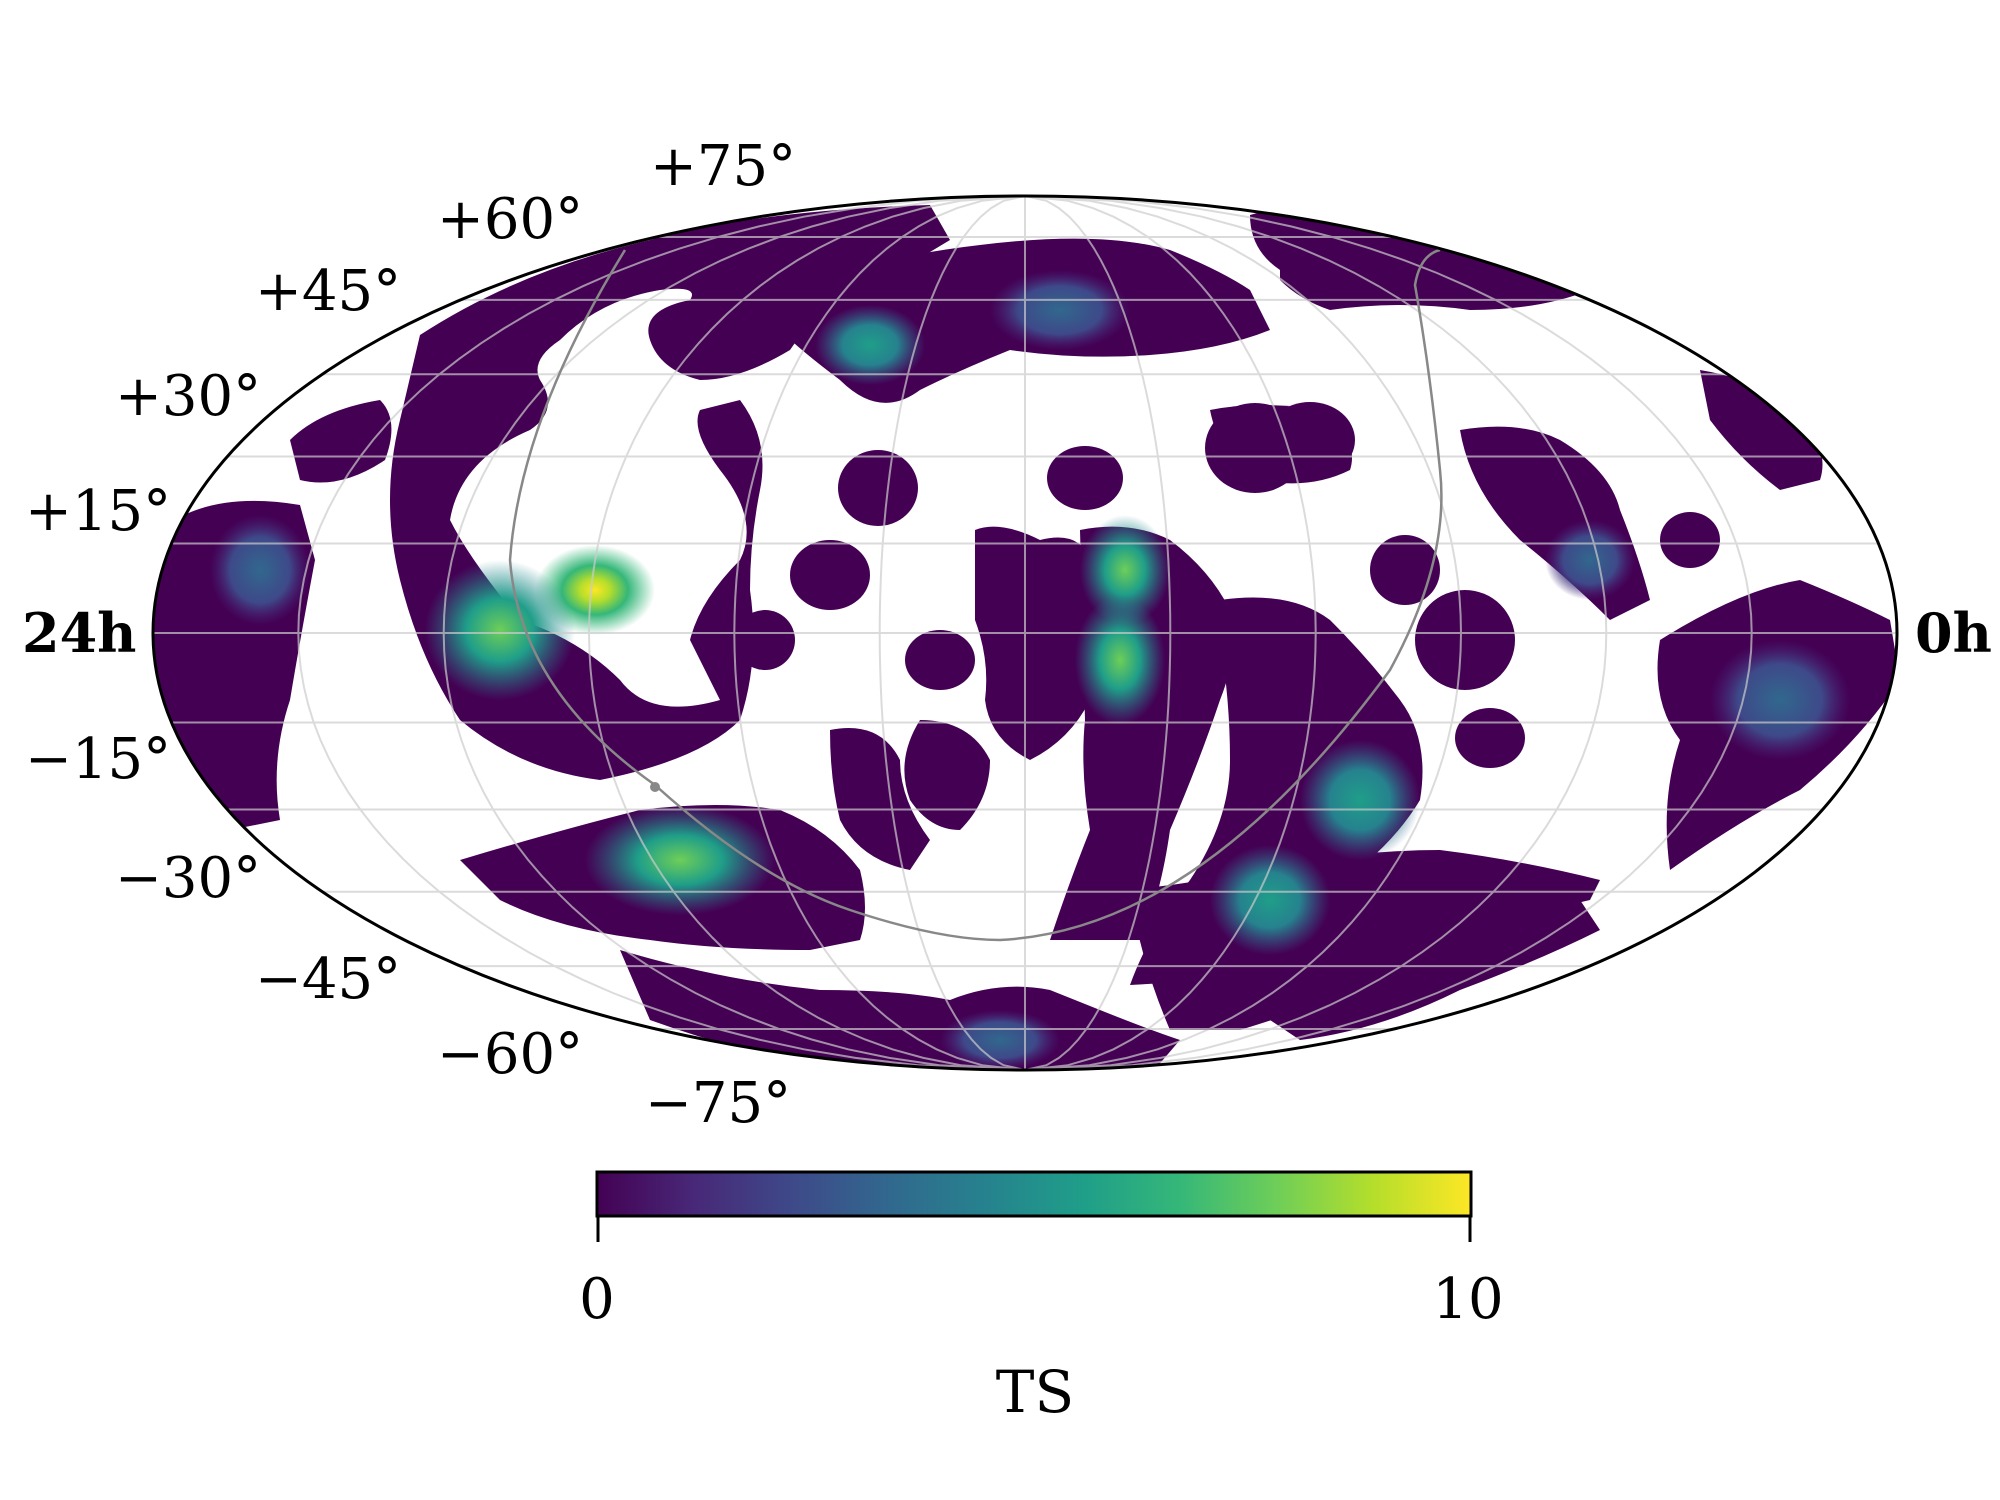 The image size is (2000, 1500). Describe the element at coordinates (723, 166) in the screenshot. I see `dec-label-plus-75: +75°` at that location.